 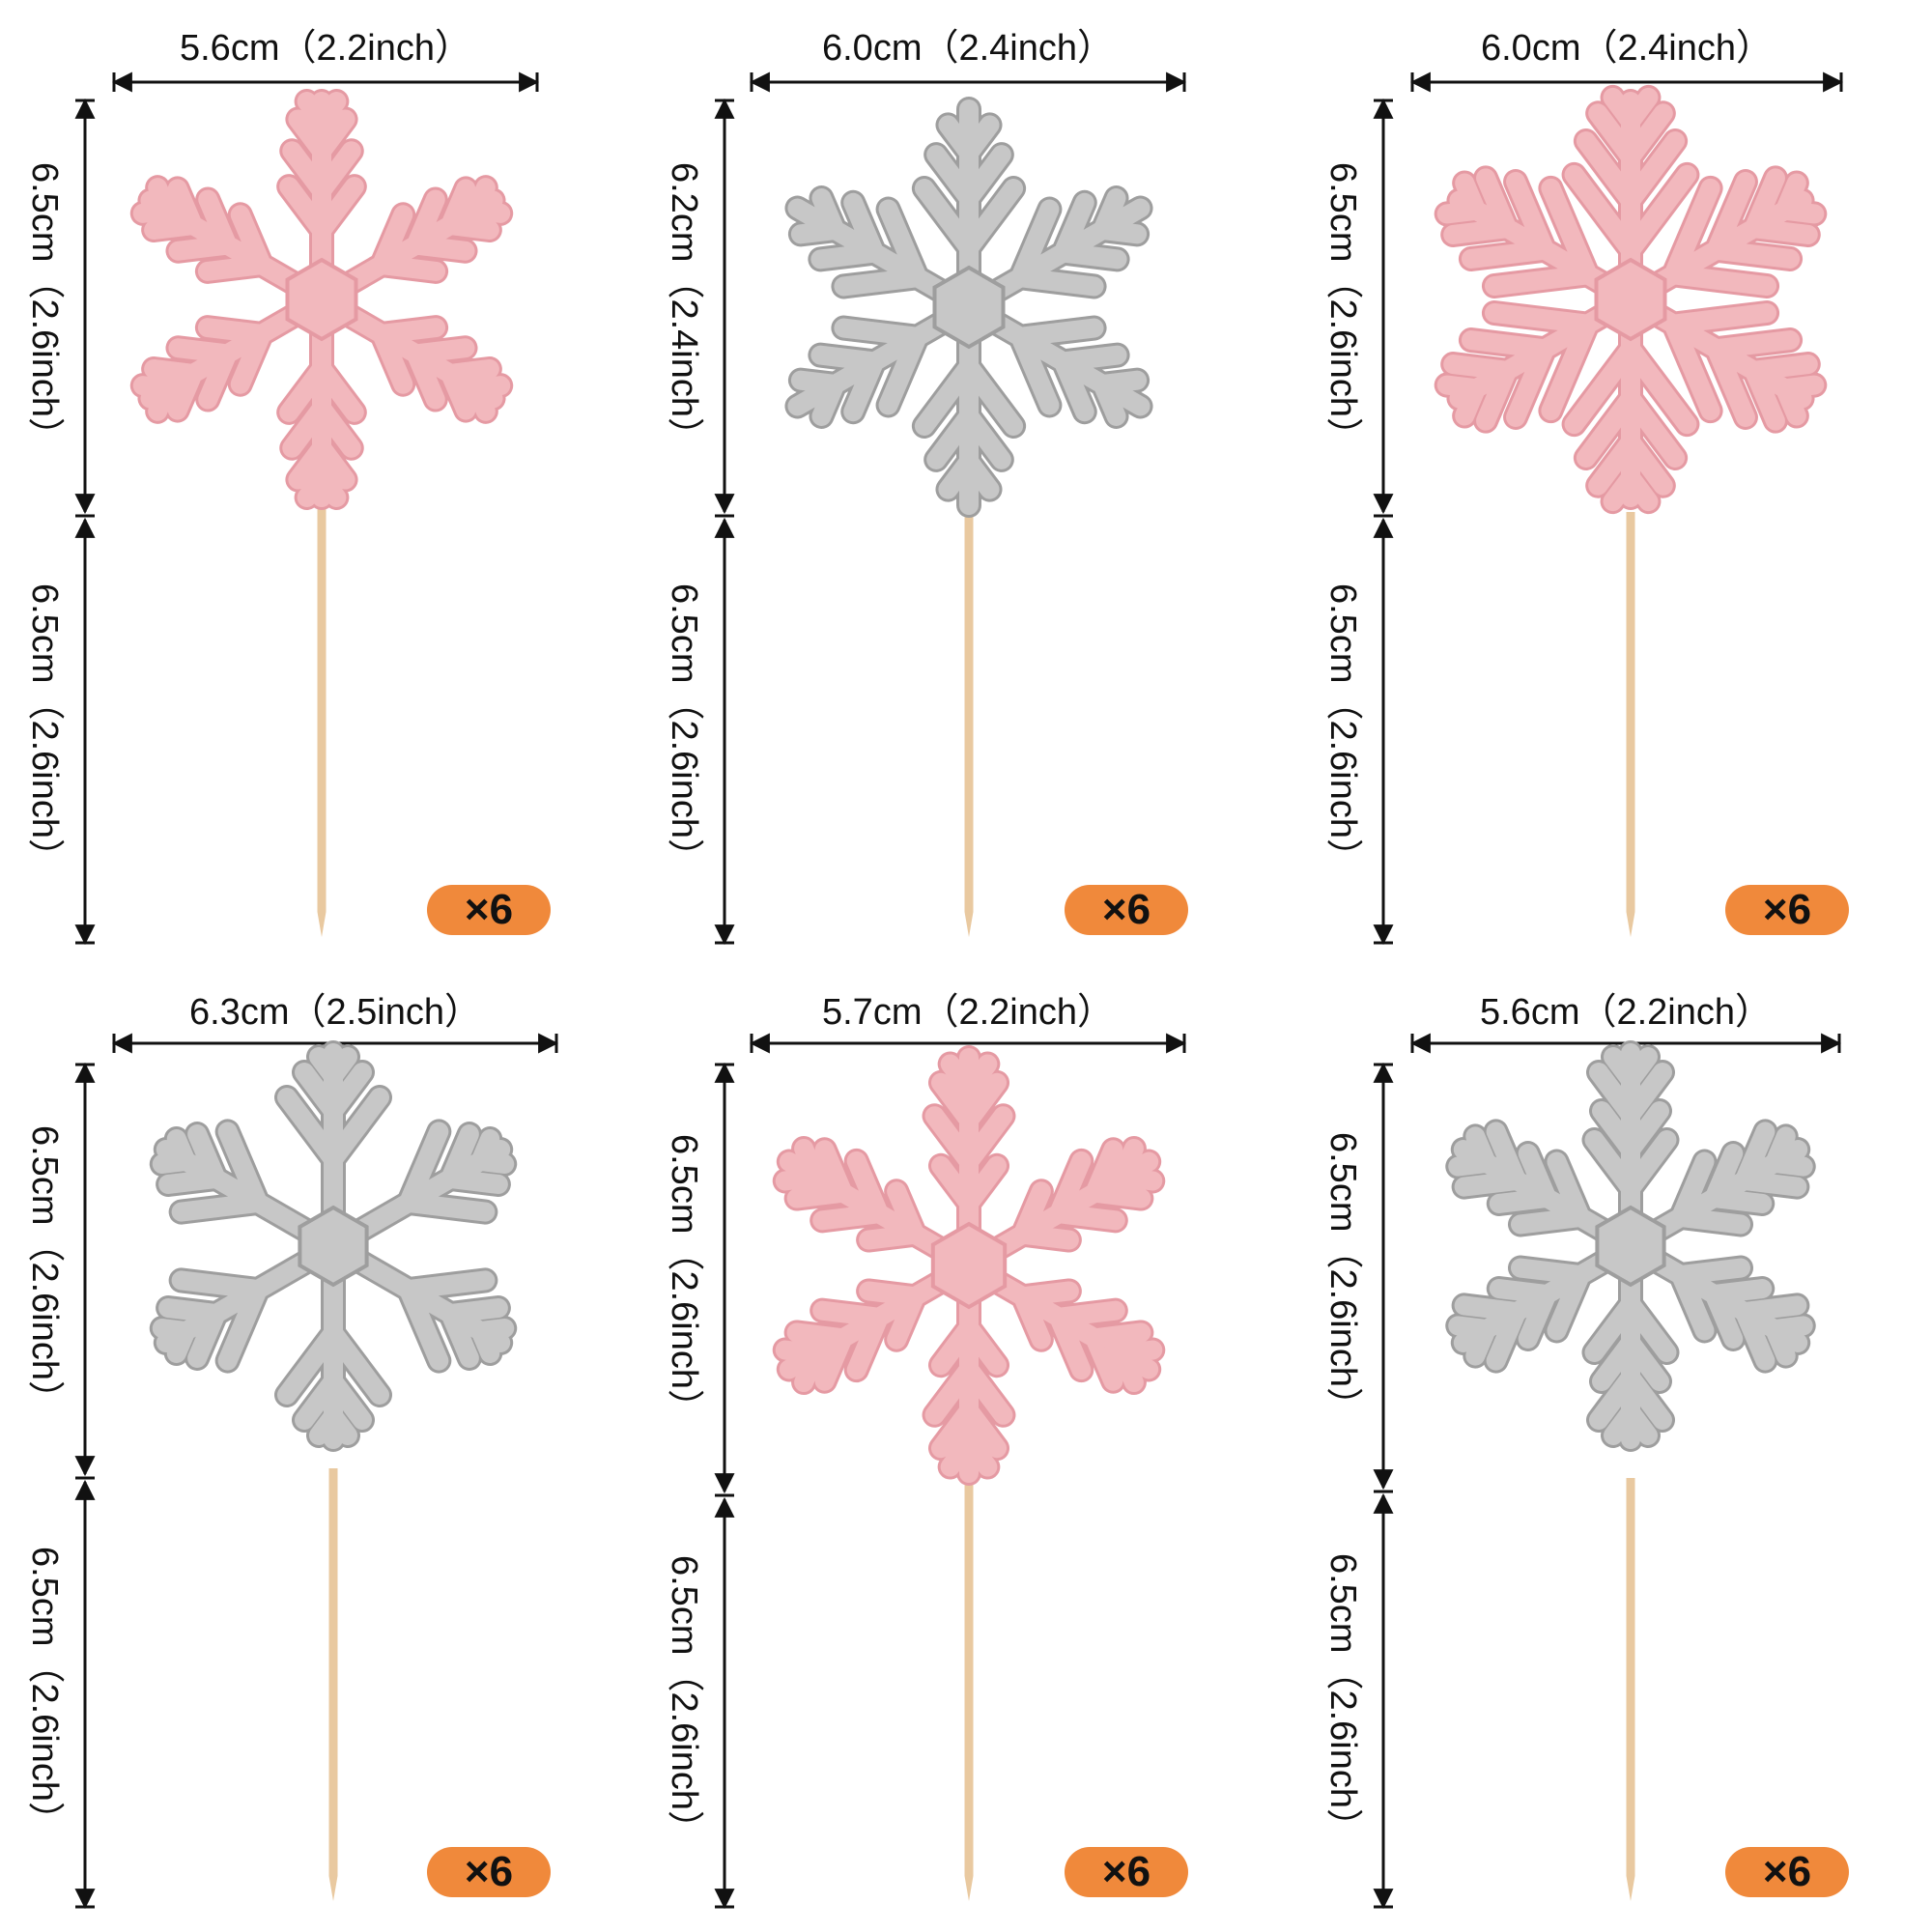 I want to click on width-label: 5.7cm（2.2inch）, so click(x=968, y=1012).